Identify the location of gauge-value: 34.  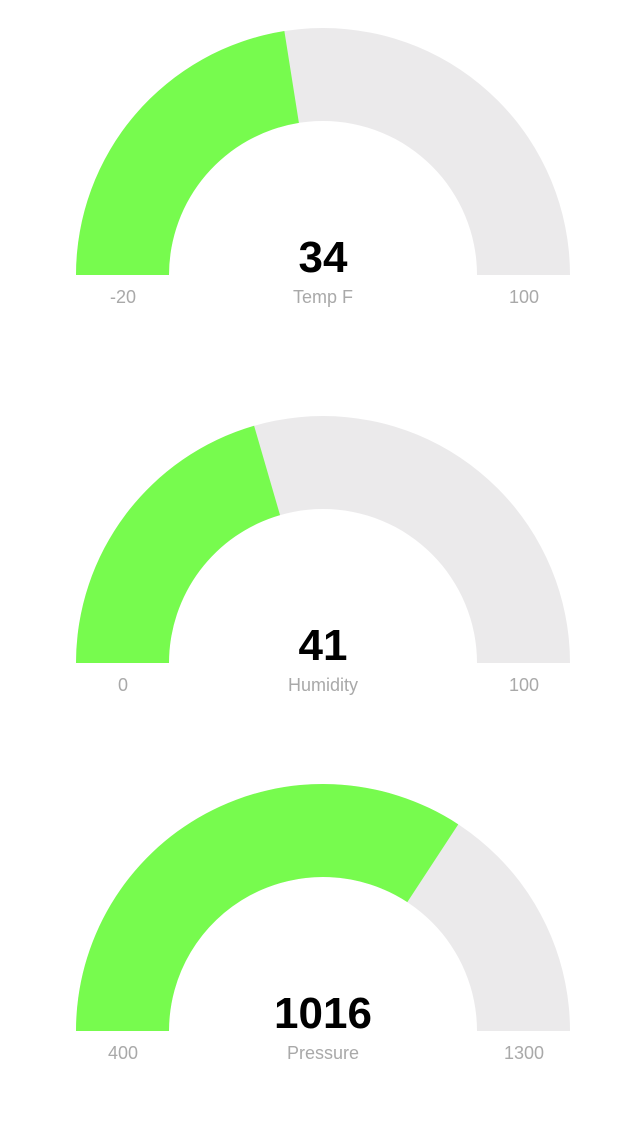
(323, 257).